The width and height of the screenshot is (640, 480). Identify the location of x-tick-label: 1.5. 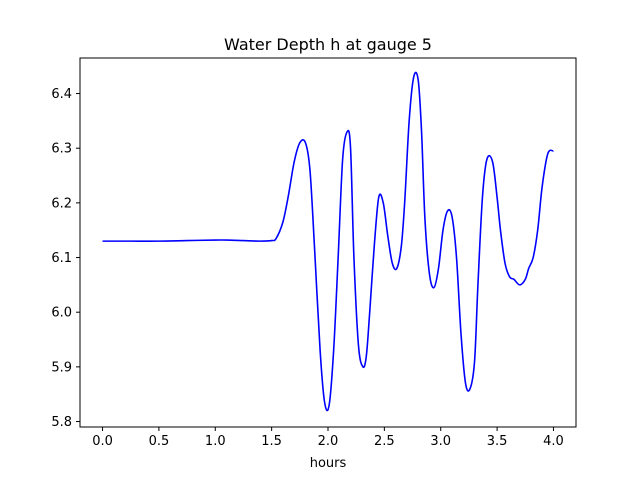
(271, 441).